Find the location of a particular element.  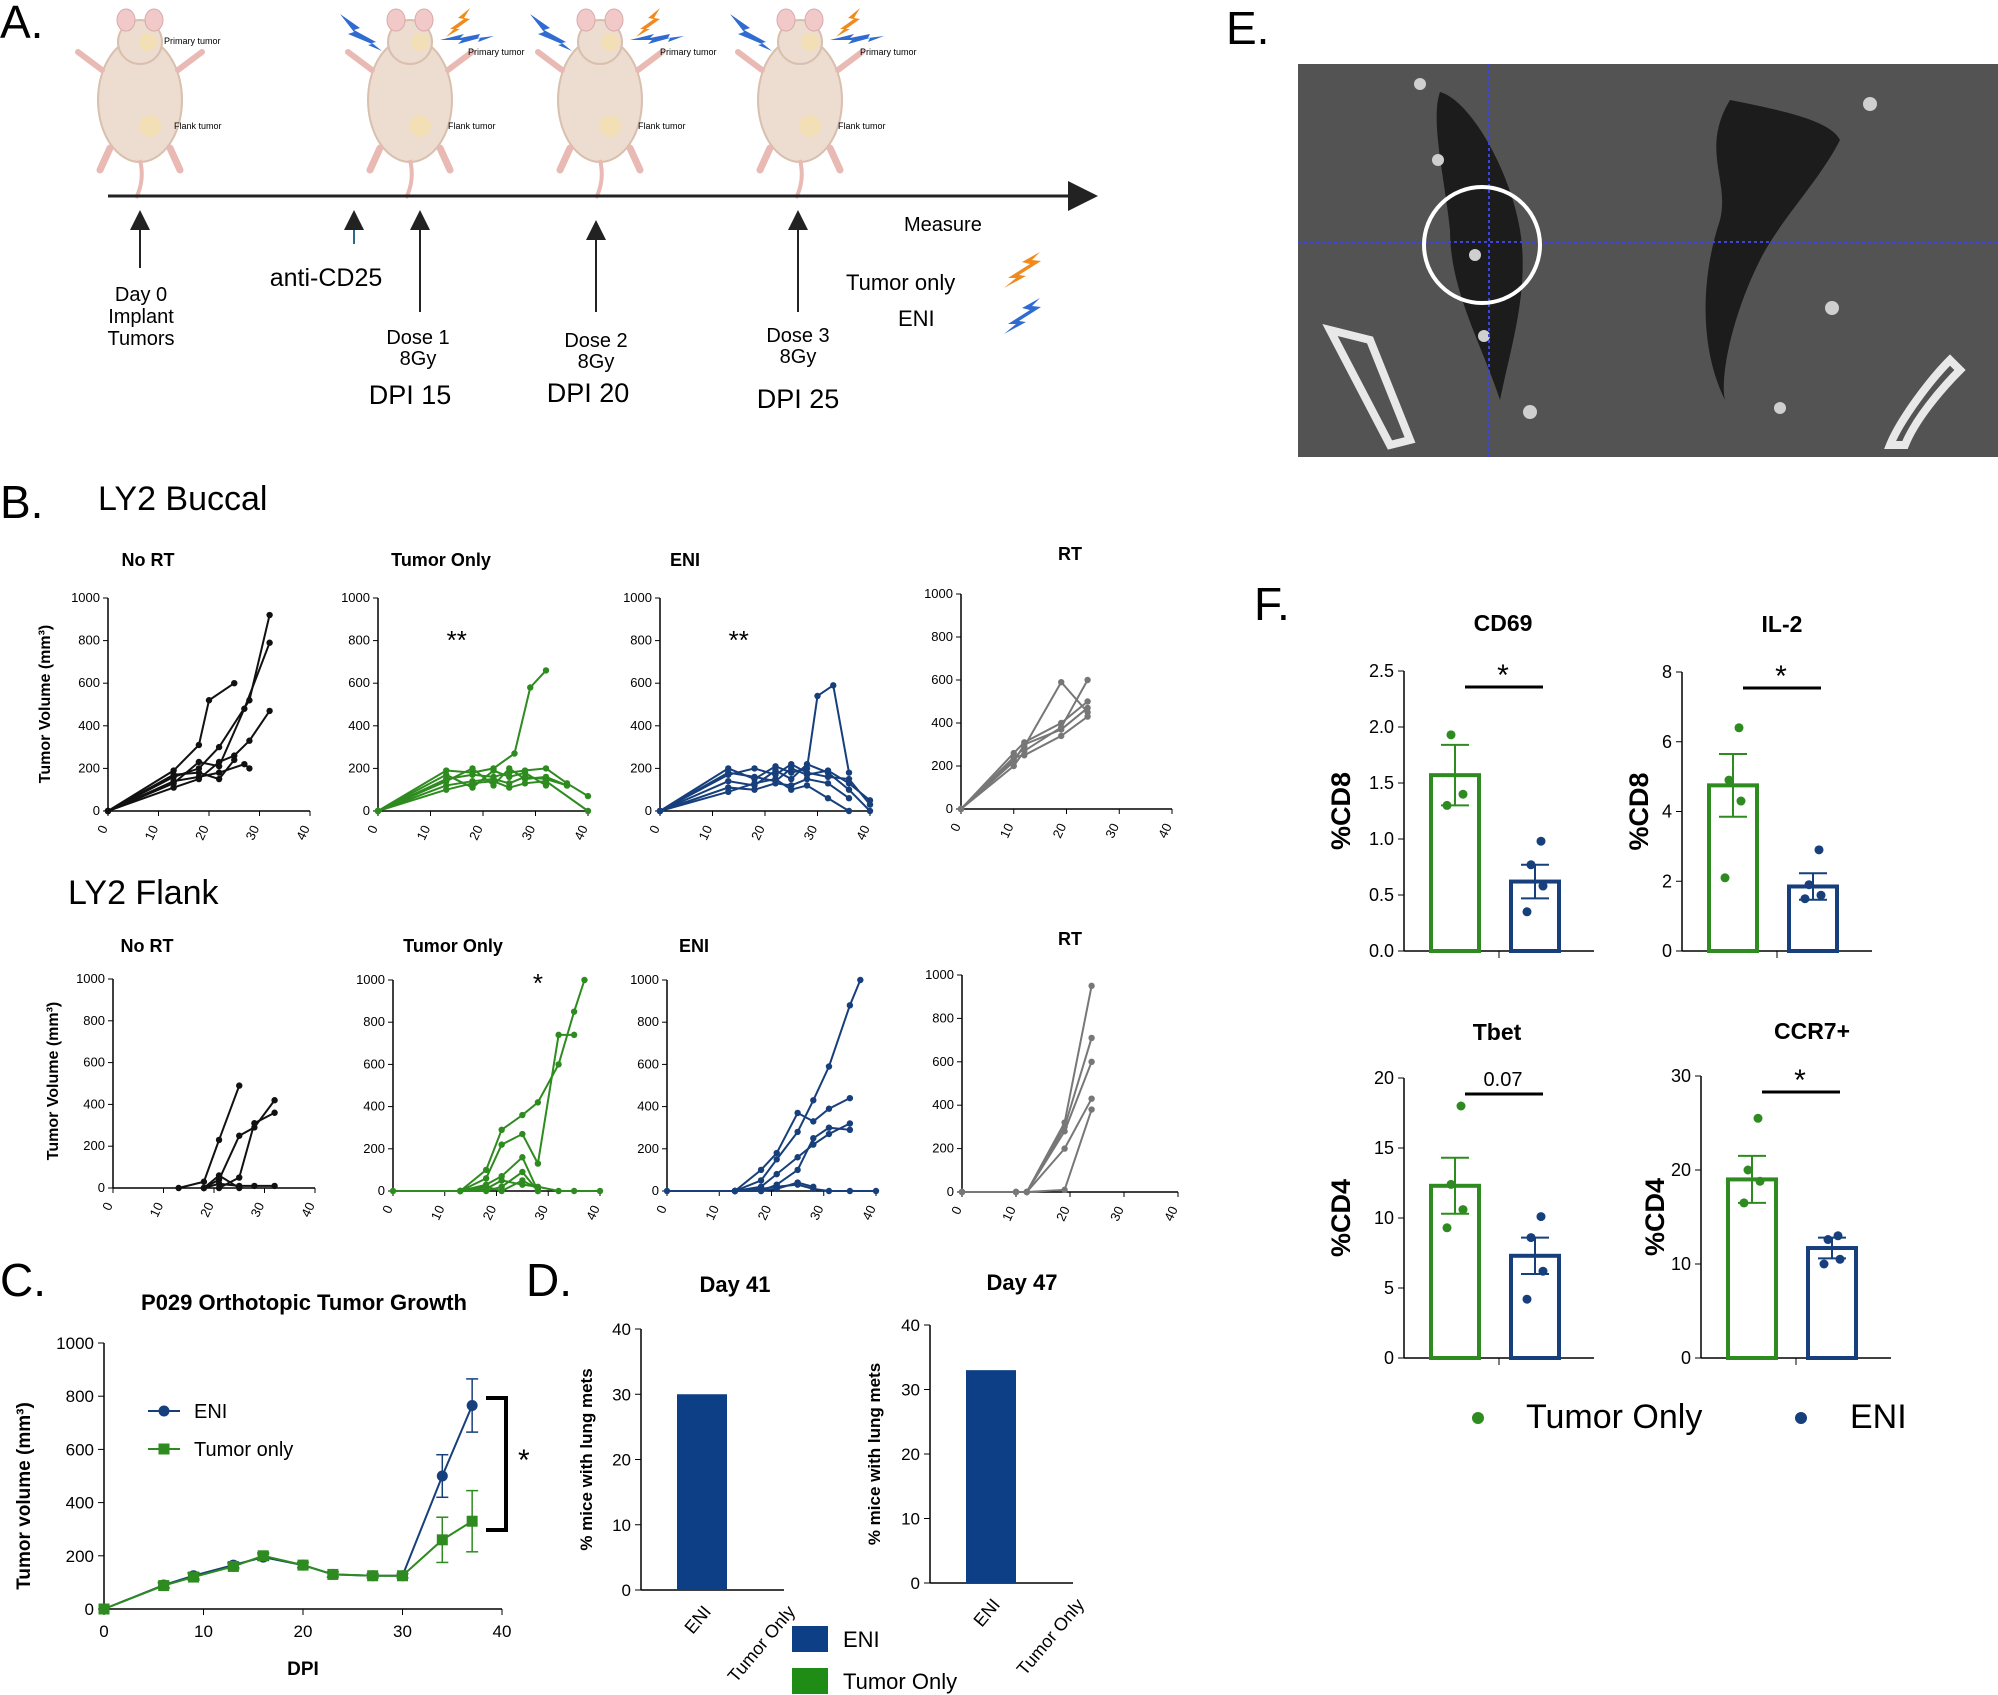

y-tick-label: 800 is located at coordinates (80, 1396).